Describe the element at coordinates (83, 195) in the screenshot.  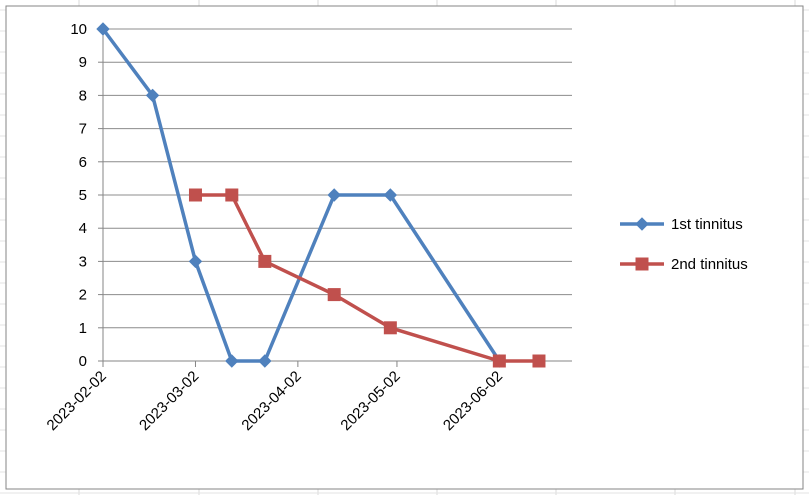
I see `y-tick-label: 5` at that location.